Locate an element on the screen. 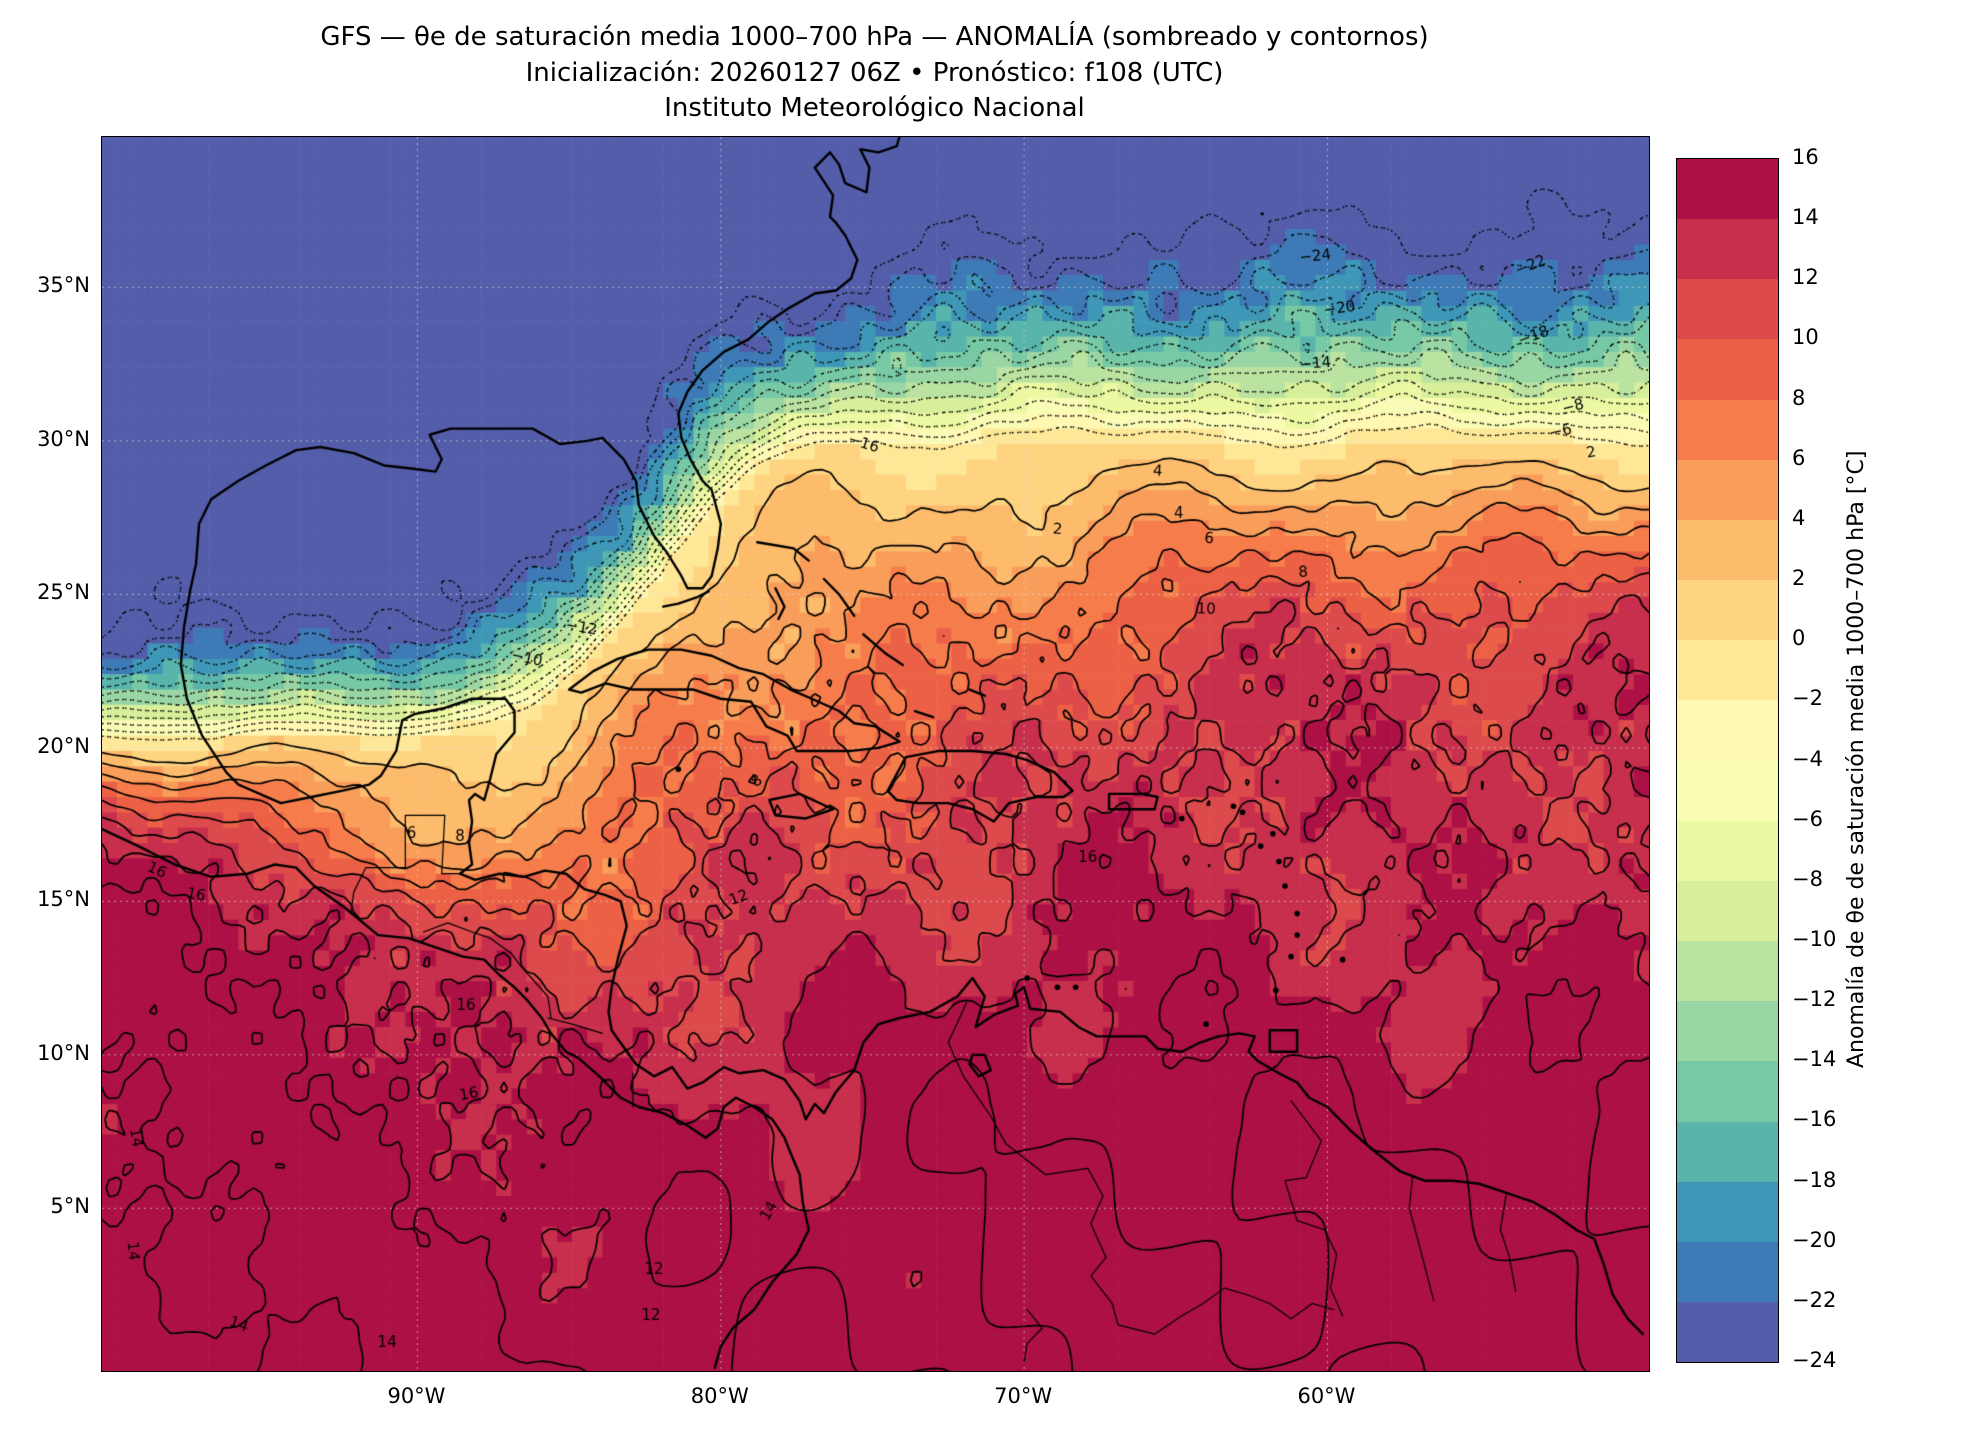 Image resolution: width=1980 pixels, height=1440 pixels. colorbar-tick-label: 16 is located at coordinates (1805, 157).